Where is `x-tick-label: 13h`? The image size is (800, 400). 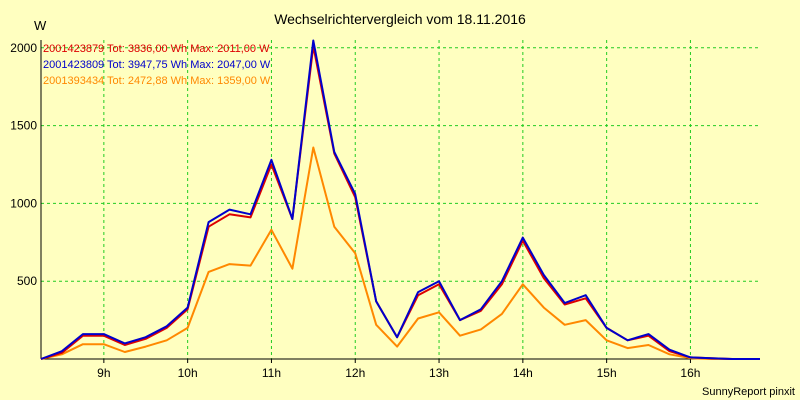
x-tick-label: 13h is located at coordinates (439, 373).